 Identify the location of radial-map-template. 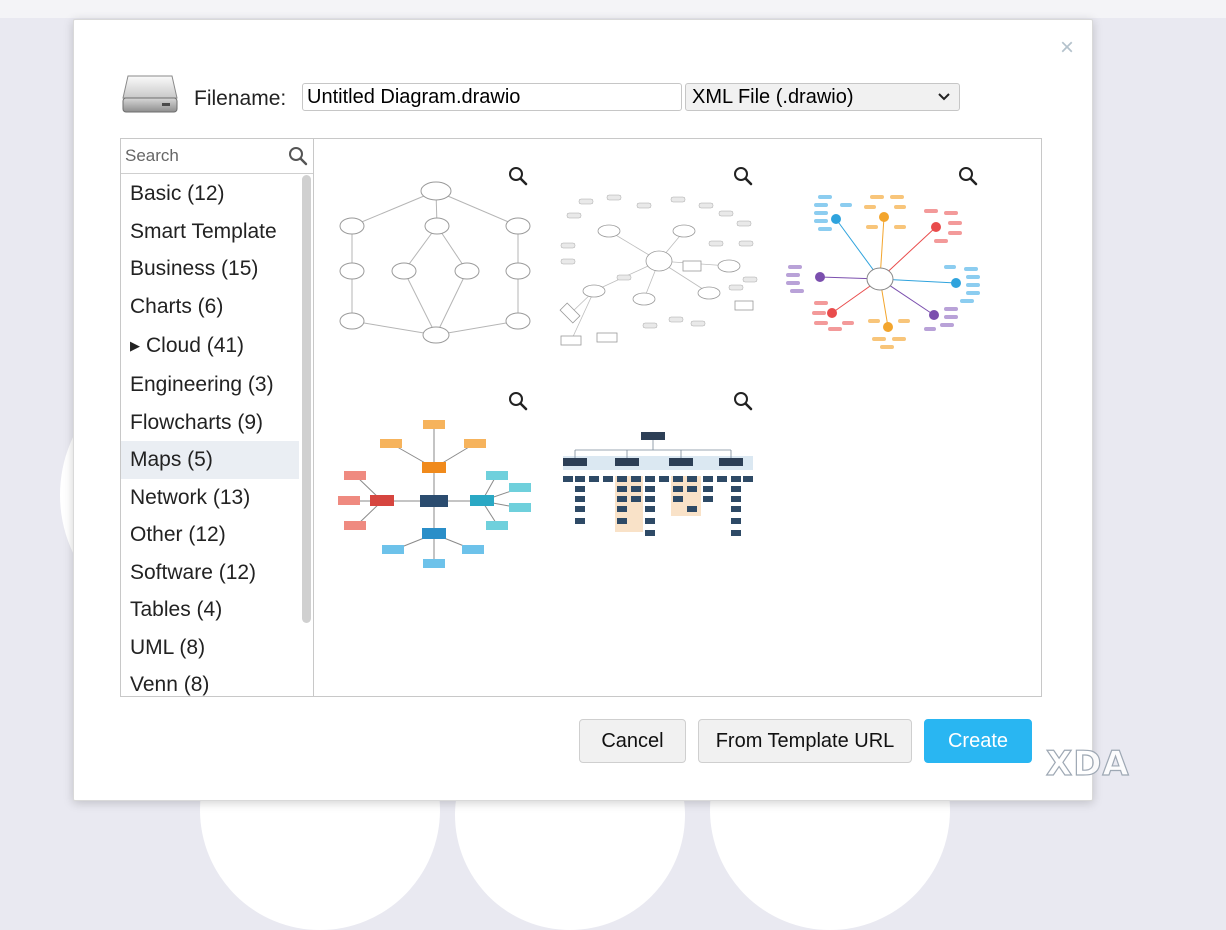
(434, 479).